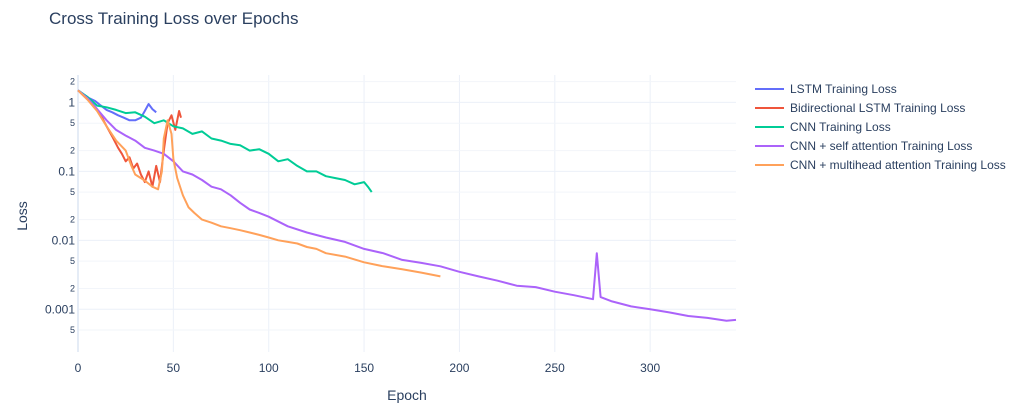 This screenshot has width=1023, height=418. I want to click on x-tick-label: 100, so click(269, 368).